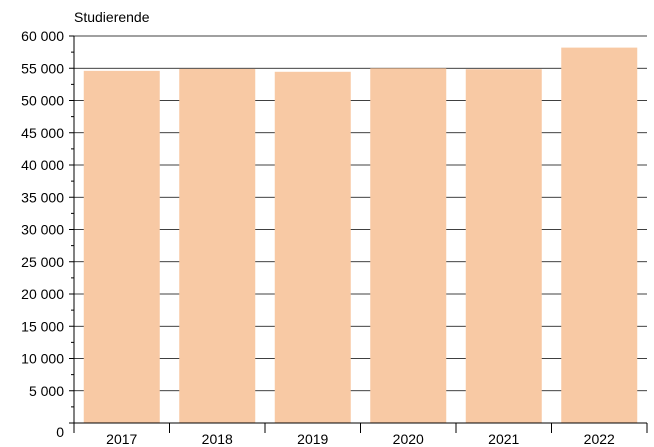 This screenshot has width=654, height=447. Describe the element at coordinates (42, 197) in the screenshot. I see `y-tick-label: 35 000` at that location.